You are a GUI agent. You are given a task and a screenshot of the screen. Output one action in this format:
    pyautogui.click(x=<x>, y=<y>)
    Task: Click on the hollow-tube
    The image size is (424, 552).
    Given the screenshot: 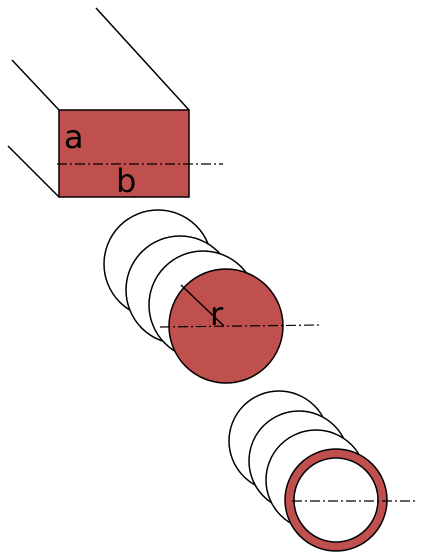 What is the action you would take?
    pyautogui.click(x=323, y=471)
    